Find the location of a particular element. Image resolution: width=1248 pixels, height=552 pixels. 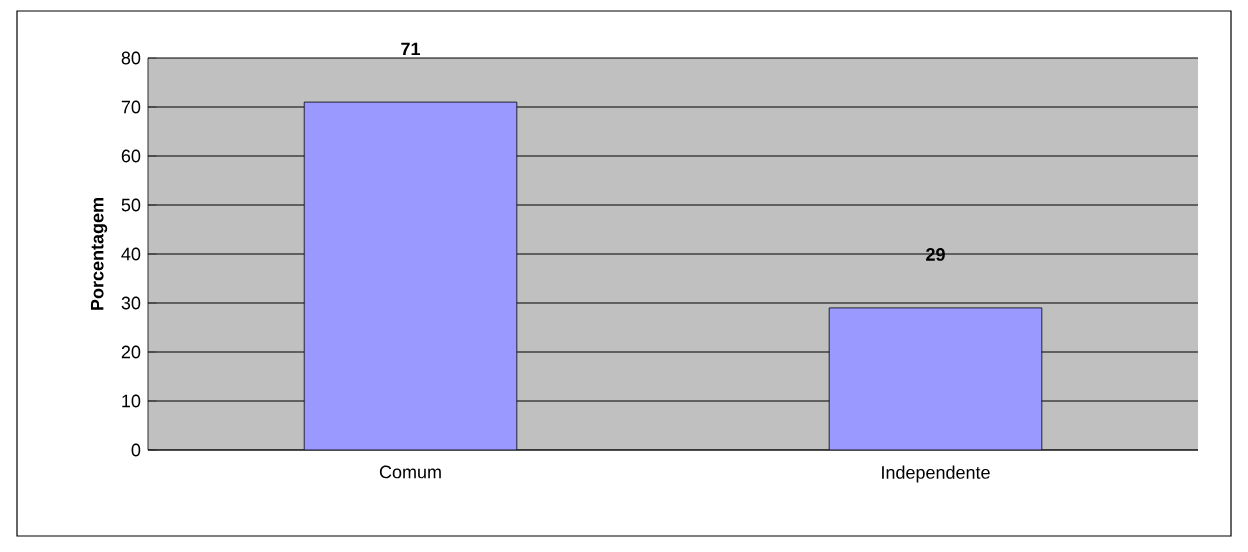

y-tick-label: 0 is located at coordinates (136, 450).